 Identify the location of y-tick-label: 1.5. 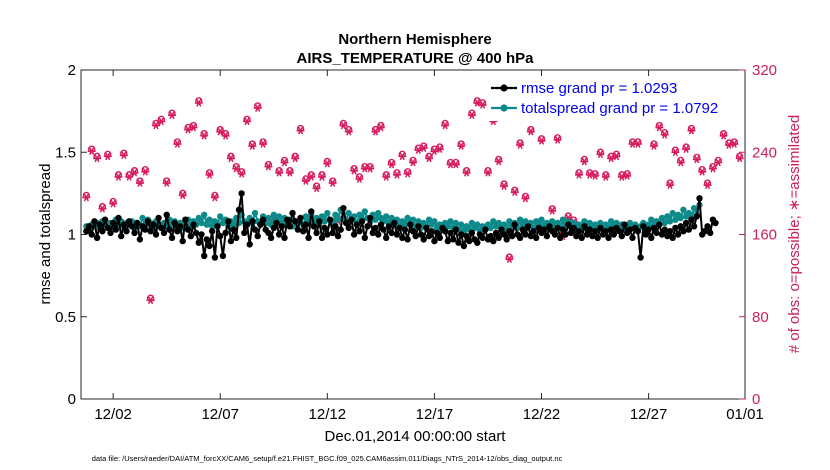
(65, 152).